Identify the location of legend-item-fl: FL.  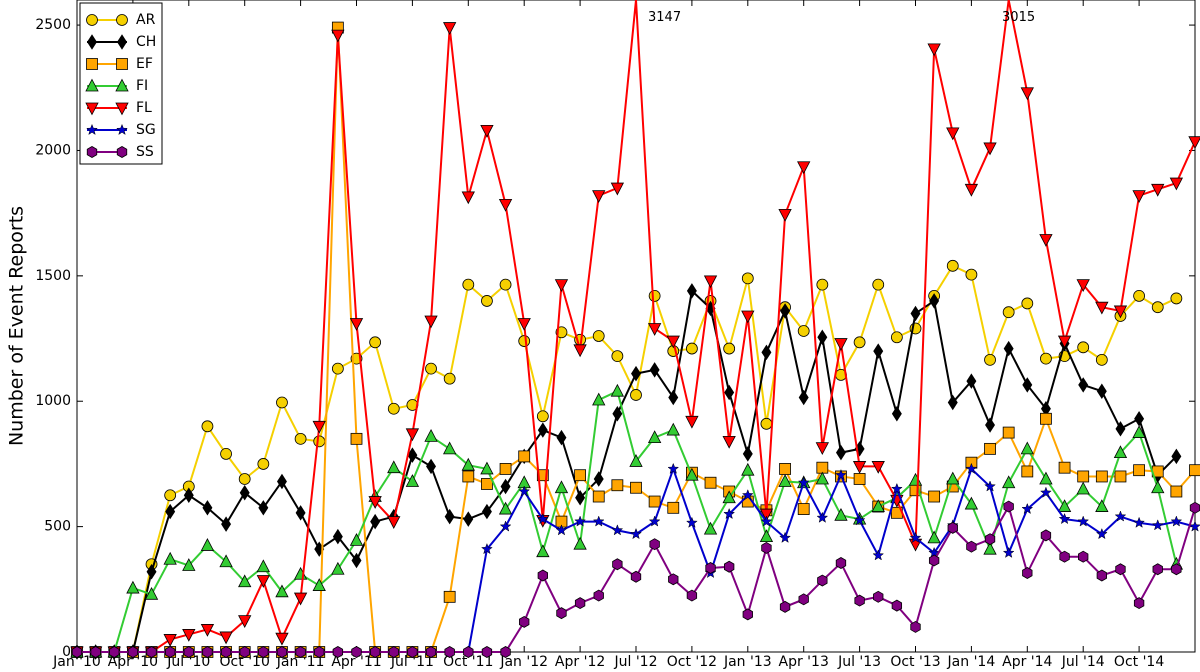
(118, 108).